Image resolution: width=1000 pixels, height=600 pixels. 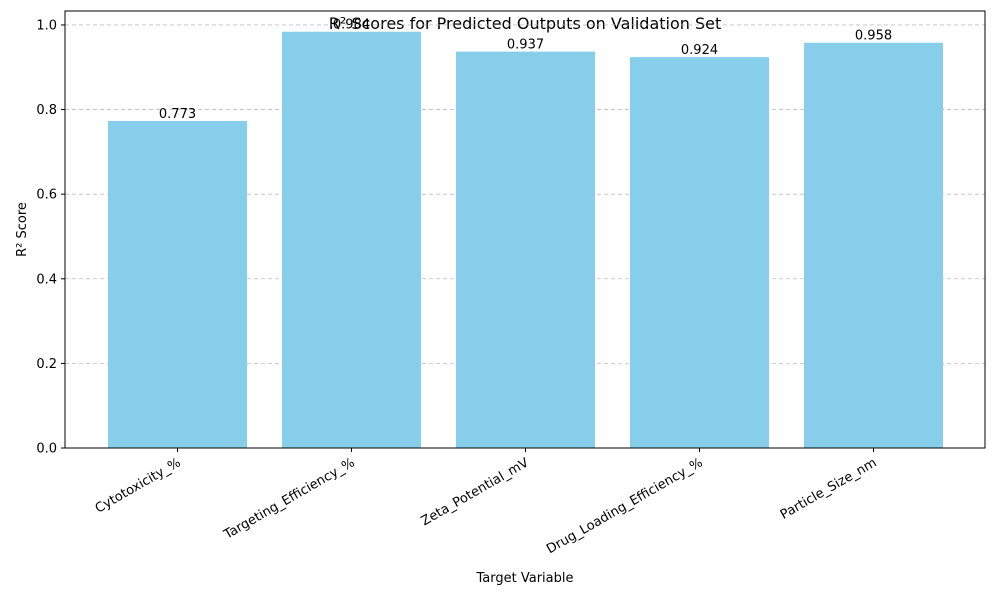 I want to click on y-tick-label: 0.2, so click(x=46, y=364).